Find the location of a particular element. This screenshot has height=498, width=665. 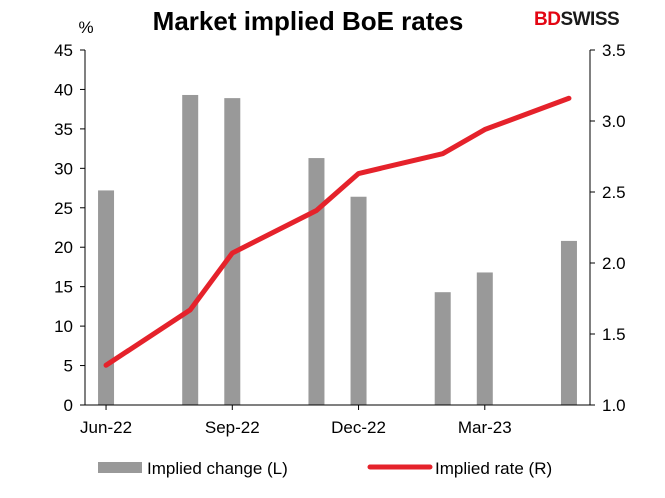

x-axis-tick-label-3: Mar-23 is located at coordinates (485, 427).